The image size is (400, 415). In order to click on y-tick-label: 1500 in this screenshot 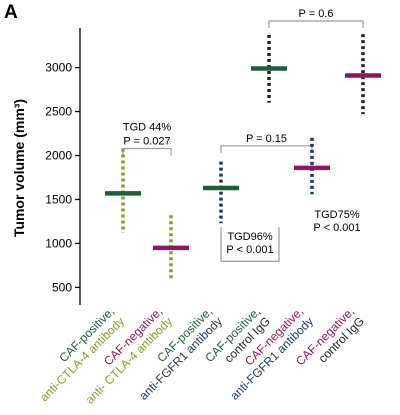, I will do `click(58, 199)`.